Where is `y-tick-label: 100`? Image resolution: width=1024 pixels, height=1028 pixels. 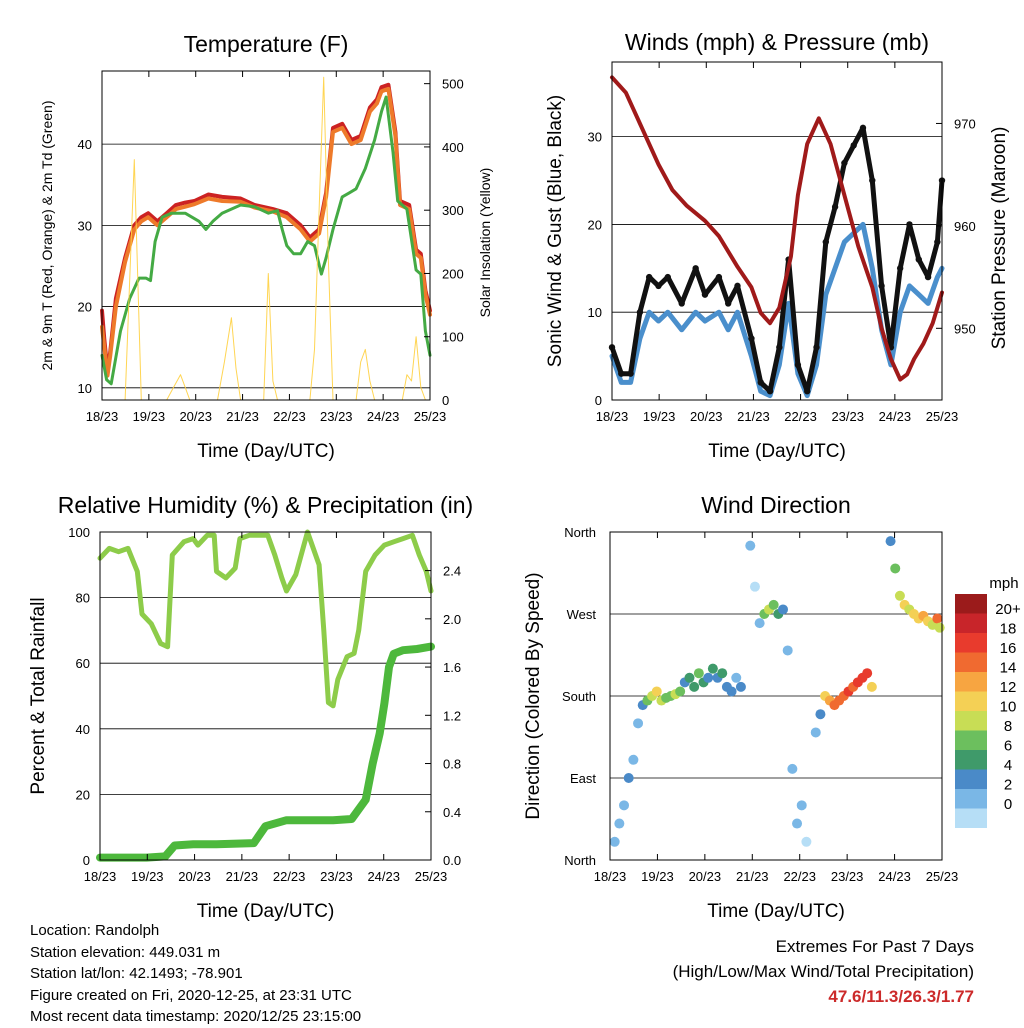 y-tick-label: 100 is located at coordinates (79, 532).